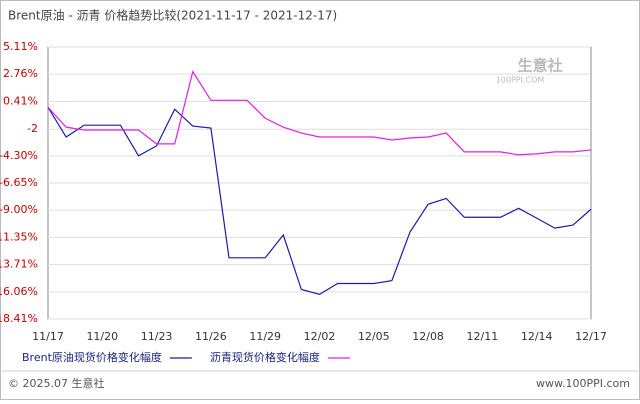 This screenshot has width=640, height=404. I want to click on watermark-sub: 100PPI.COM, so click(520, 80).